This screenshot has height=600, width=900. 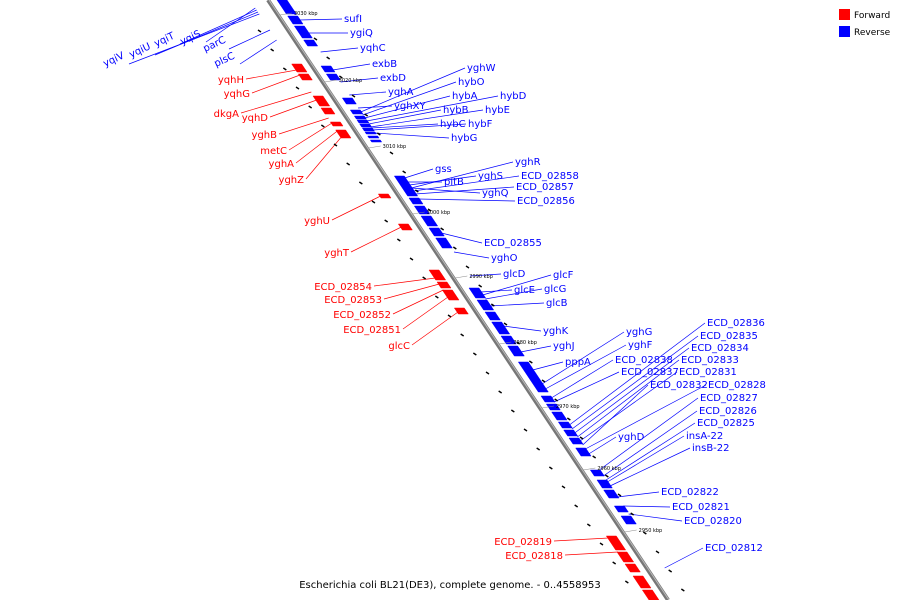 What do you see at coordinates (231, 80) in the screenshot?
I see `gene-label-yqhh: yqhH` at bounding box center [231, 80].